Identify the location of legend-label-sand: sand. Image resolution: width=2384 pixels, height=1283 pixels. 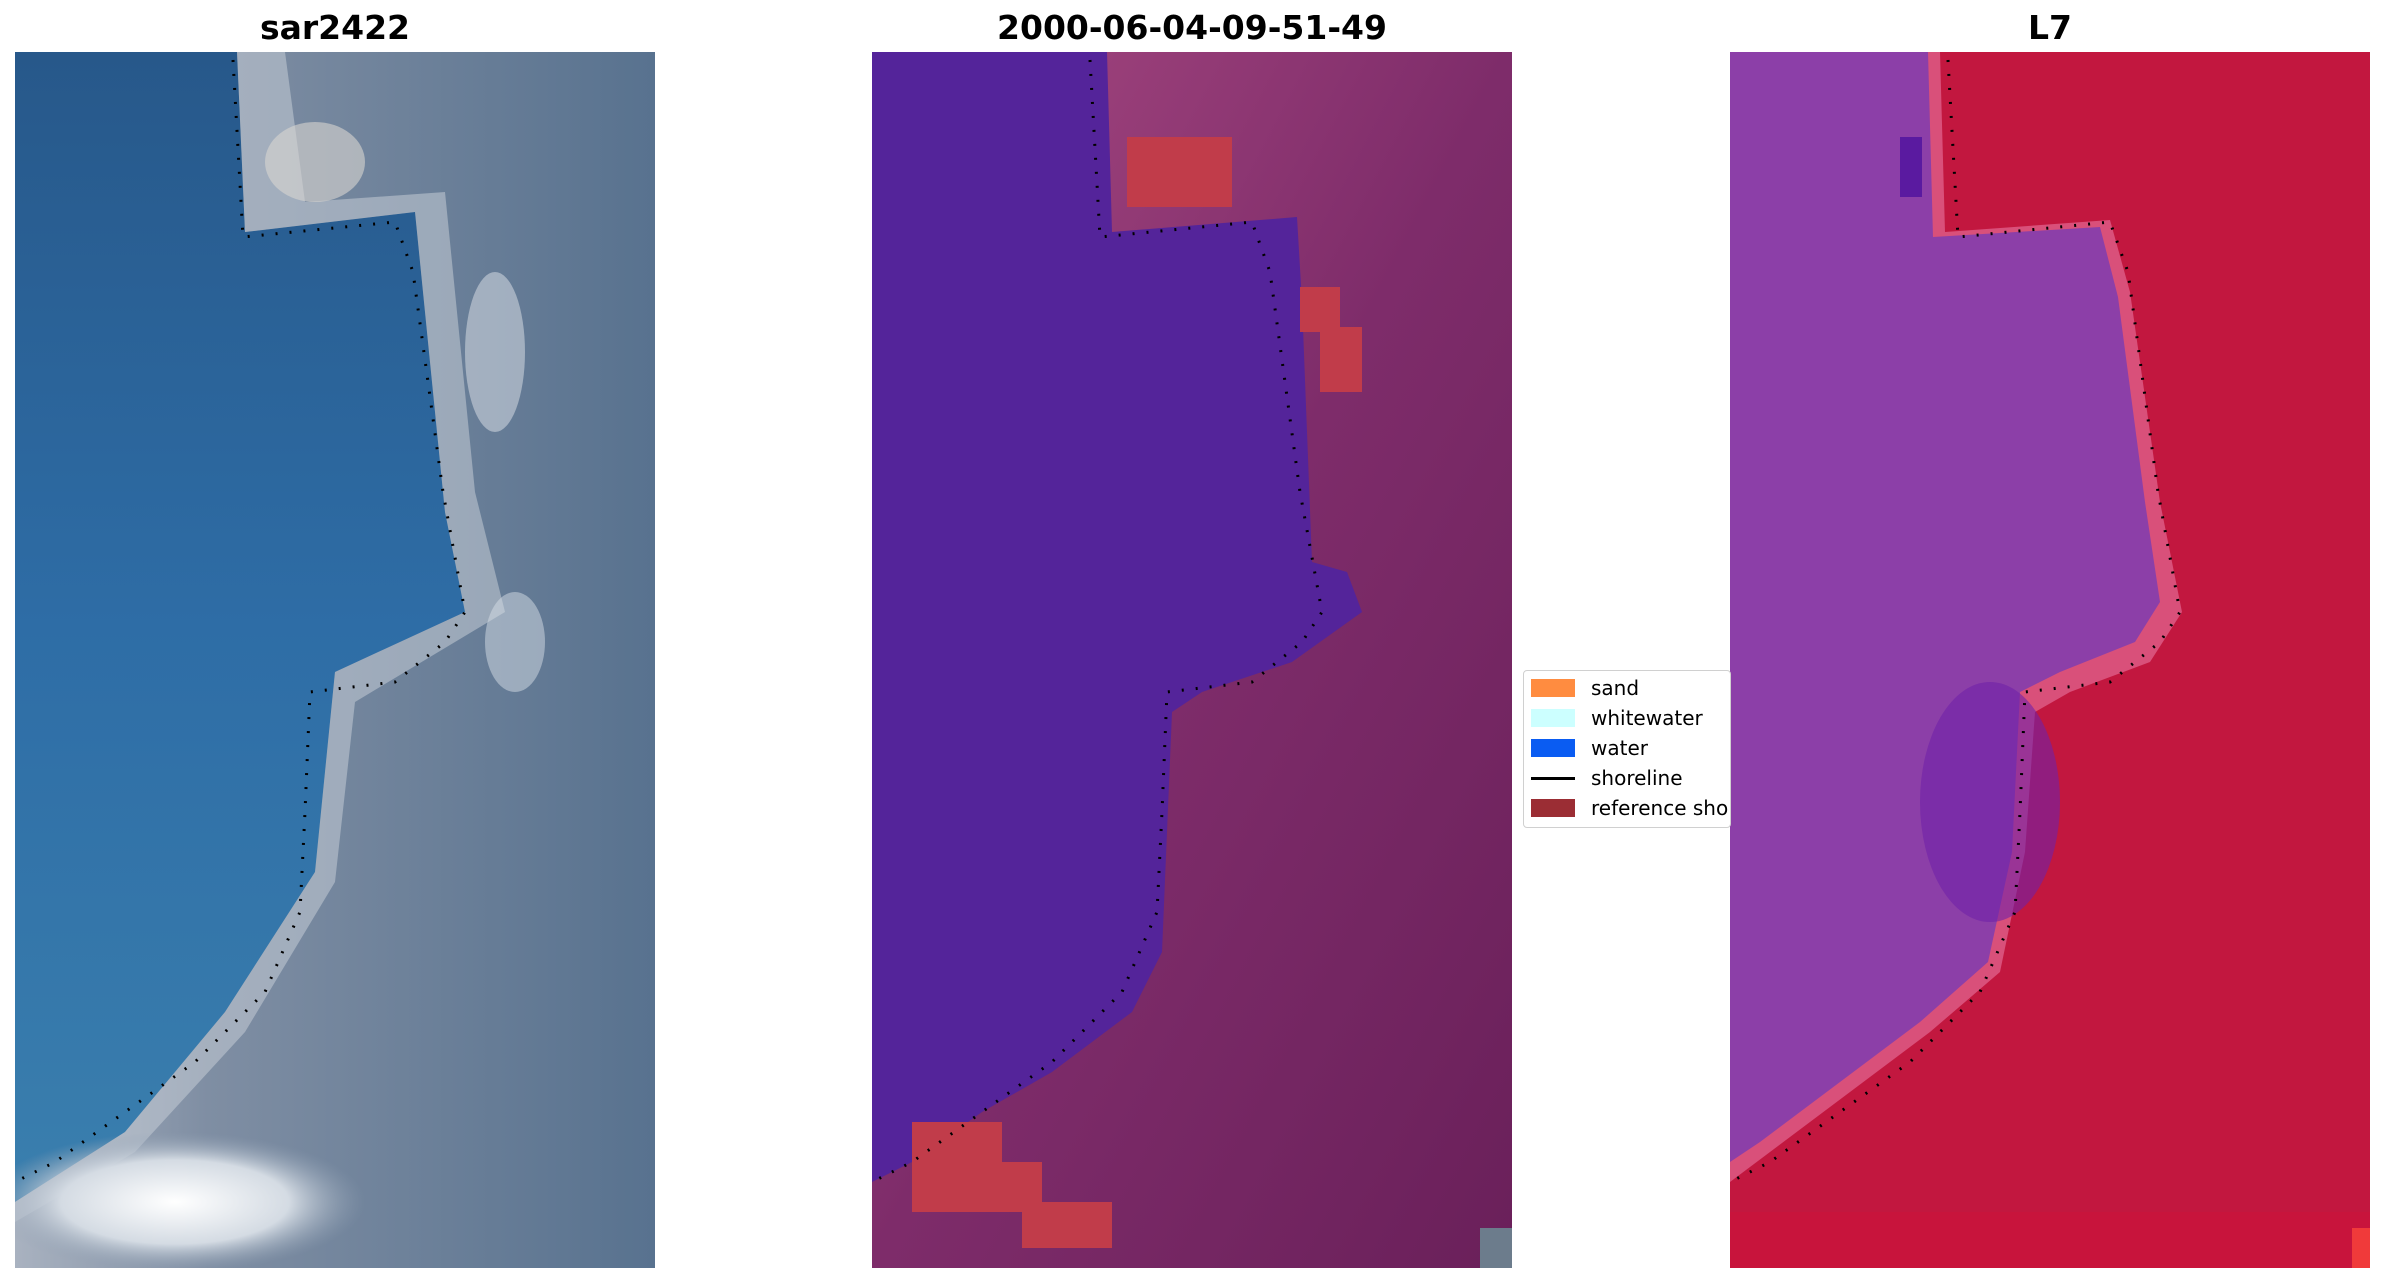
(1615, 688).